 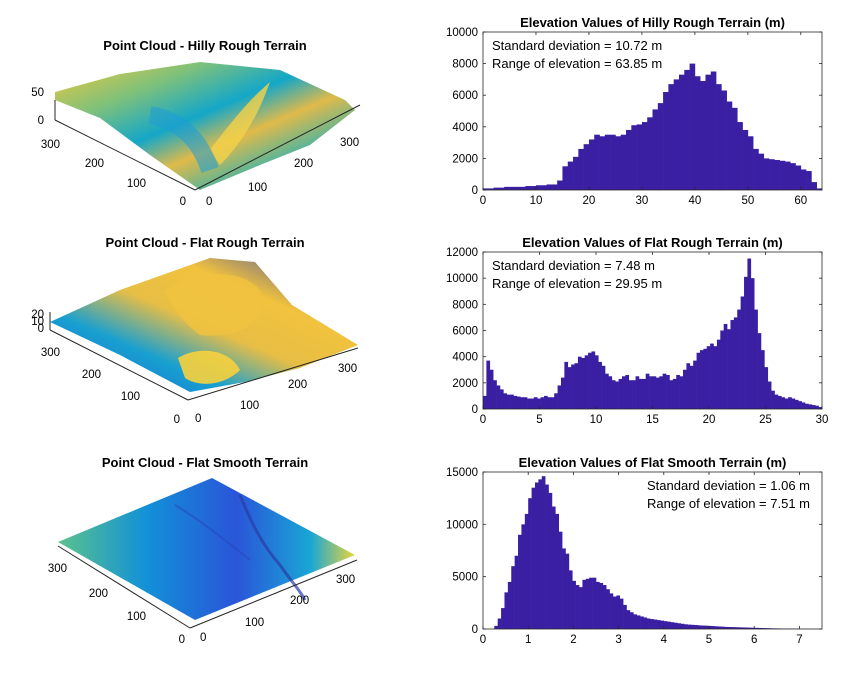 I want to click on x-tick-label: 7, so click(x=799, y=640).